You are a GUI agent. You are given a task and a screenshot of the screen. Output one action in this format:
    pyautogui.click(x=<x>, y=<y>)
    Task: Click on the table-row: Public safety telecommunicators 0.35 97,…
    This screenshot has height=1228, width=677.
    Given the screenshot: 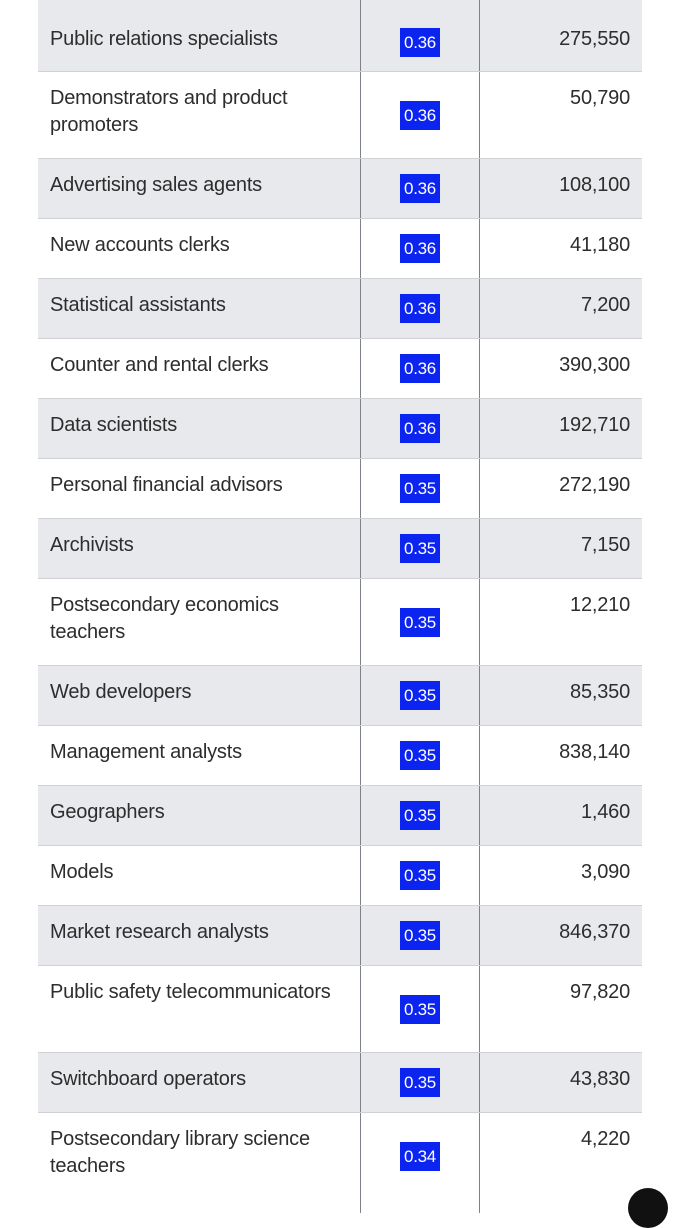 What is the action you would take?
    pyautogui.click(x=340, y=1009)
    